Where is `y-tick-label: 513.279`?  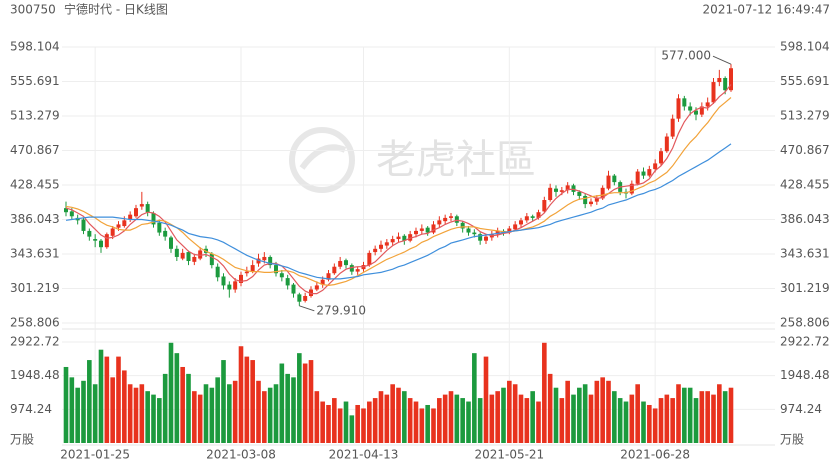
y-tick-label: 513.279 is located at coordinates (35, 116).